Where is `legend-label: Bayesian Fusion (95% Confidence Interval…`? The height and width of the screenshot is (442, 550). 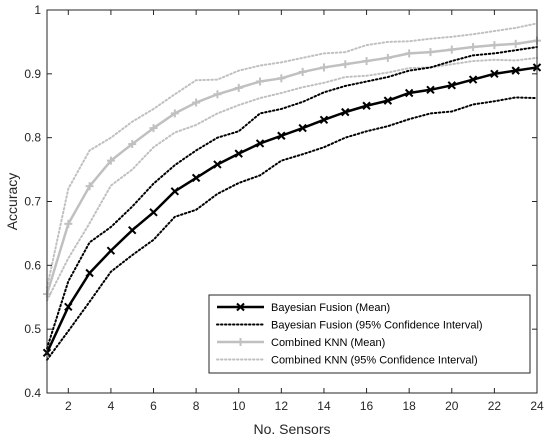 legend-label: Bayesian Fusion (95% Confidence Interval… is located at coordinates (377, 326).